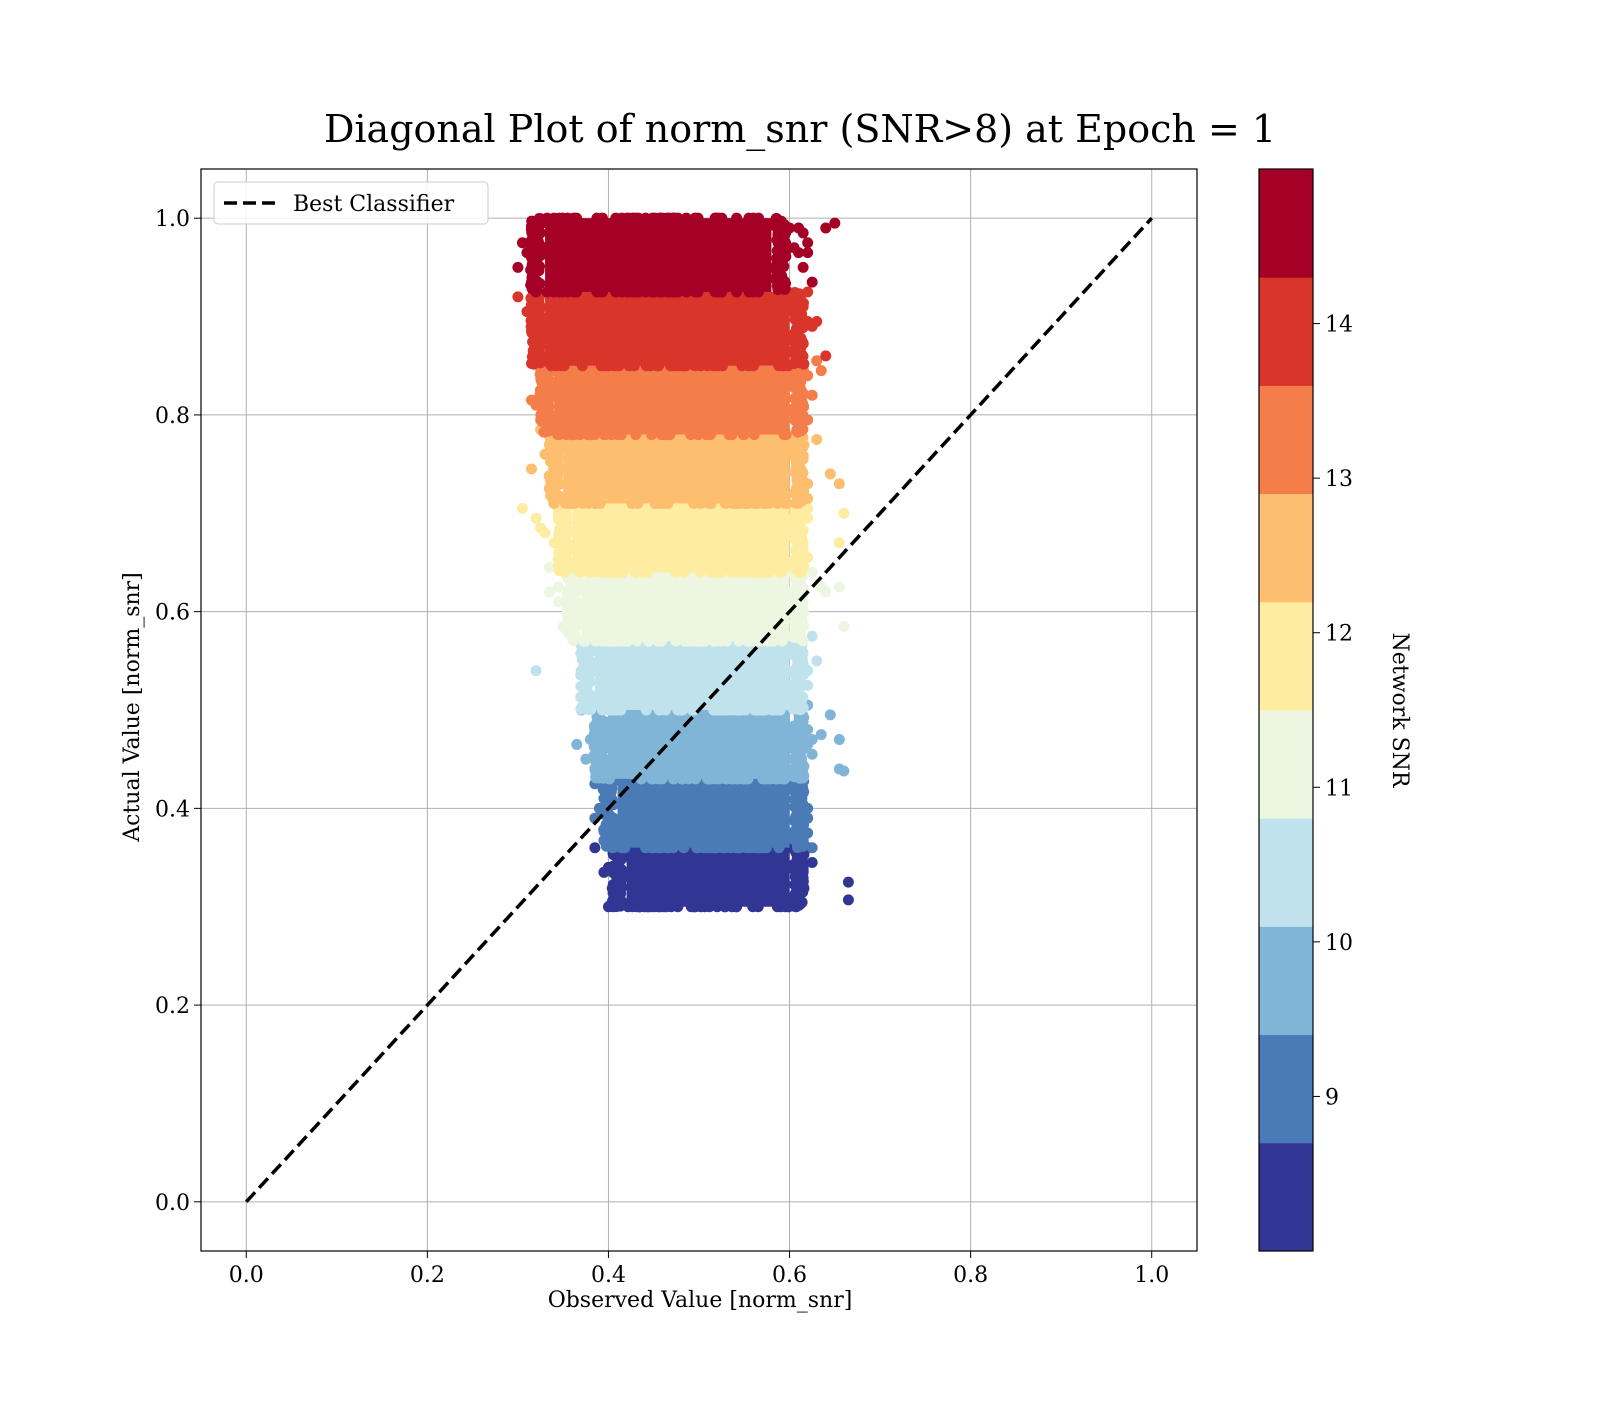 This screenshot has width=1600, height=1405. Describe the element at coordinates (1399, 711) in the screenshot. I see `colorbar-label: Network SNR` at that location.